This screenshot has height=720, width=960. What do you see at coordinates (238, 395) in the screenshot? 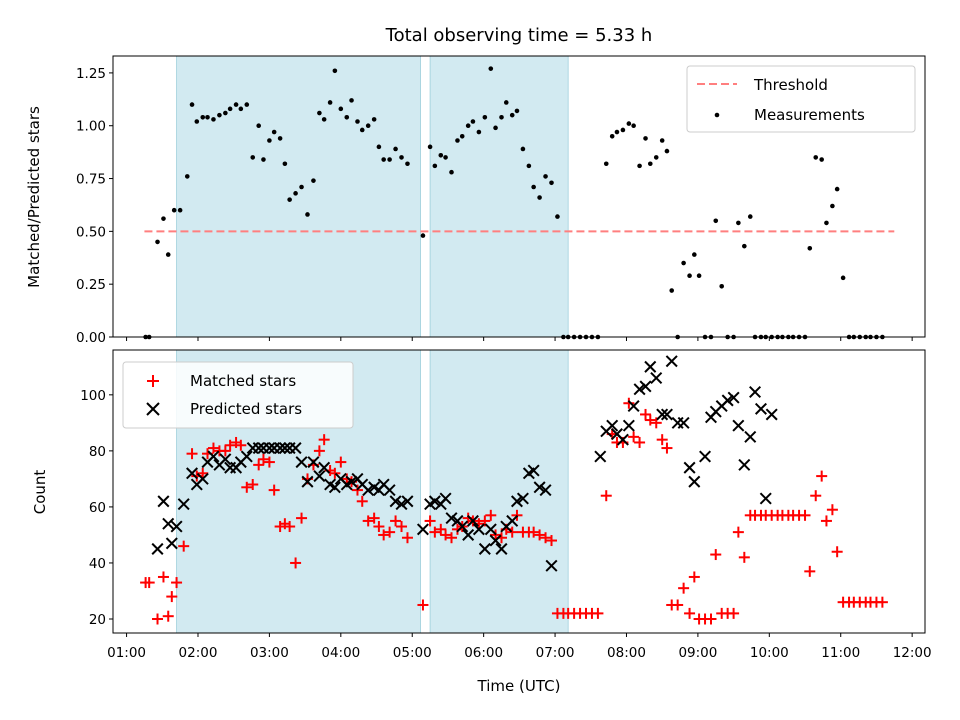
I see `count-legend: Matched stars Predicted stars` at bounding box center [238, 395].